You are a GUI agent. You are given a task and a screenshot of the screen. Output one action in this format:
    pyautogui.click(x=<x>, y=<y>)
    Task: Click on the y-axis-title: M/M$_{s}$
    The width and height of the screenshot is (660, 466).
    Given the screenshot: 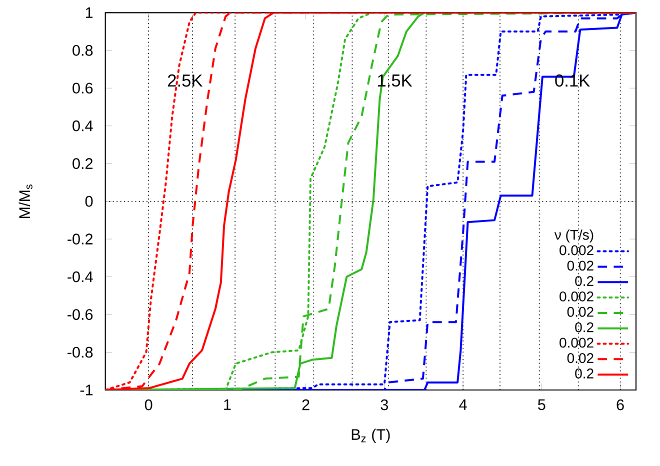 What is the action you would take?
    pyautogui.click(x=25, y=201)
    